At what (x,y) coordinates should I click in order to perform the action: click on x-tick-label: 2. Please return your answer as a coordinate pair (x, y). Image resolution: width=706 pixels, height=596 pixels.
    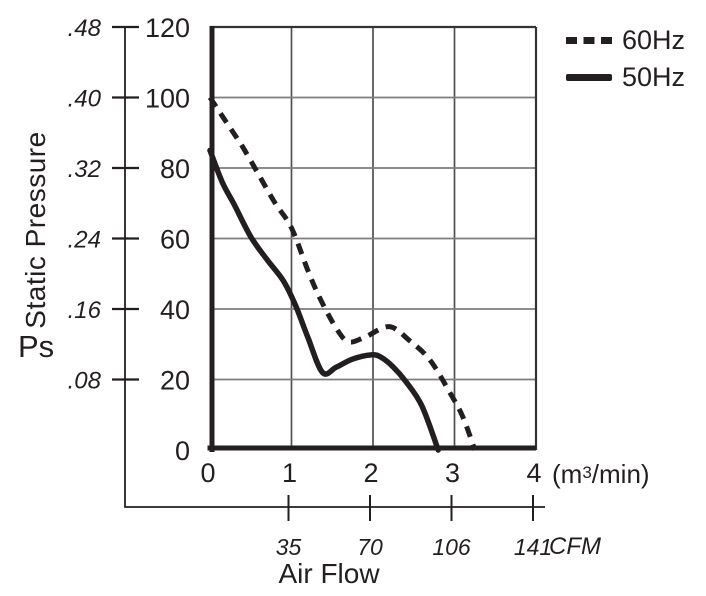
    Looking at the image, I should click on (370, 473).